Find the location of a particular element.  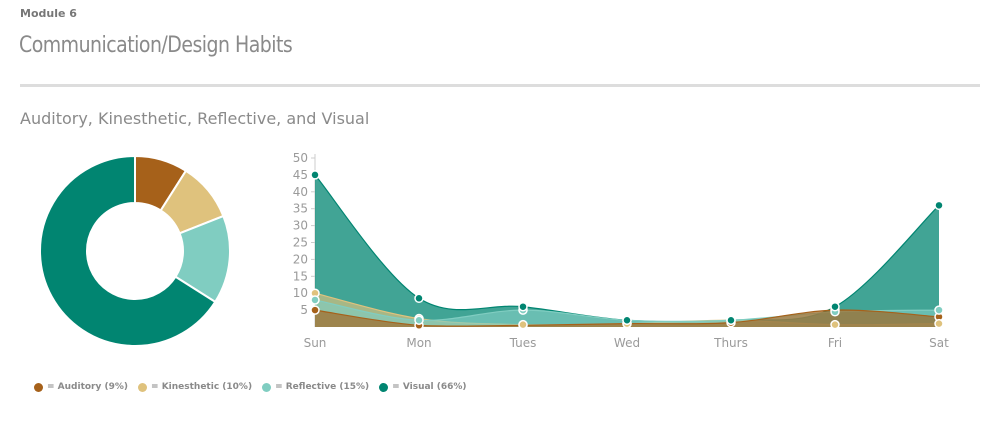

donut-slice-visual is located at coordinates (128, 250).